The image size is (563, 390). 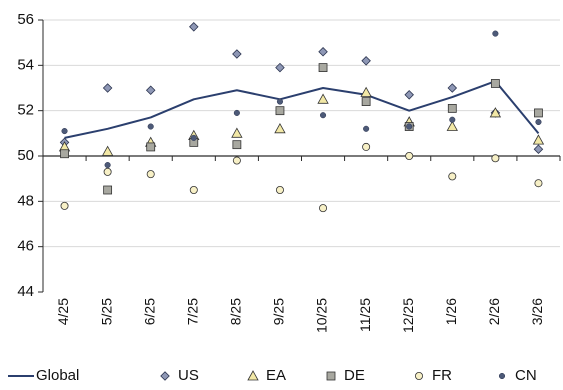 What do you see at coordinates (25, 64) in the screenshot?
I see `y-tick-label: 54` at bounding box center [25, 64].